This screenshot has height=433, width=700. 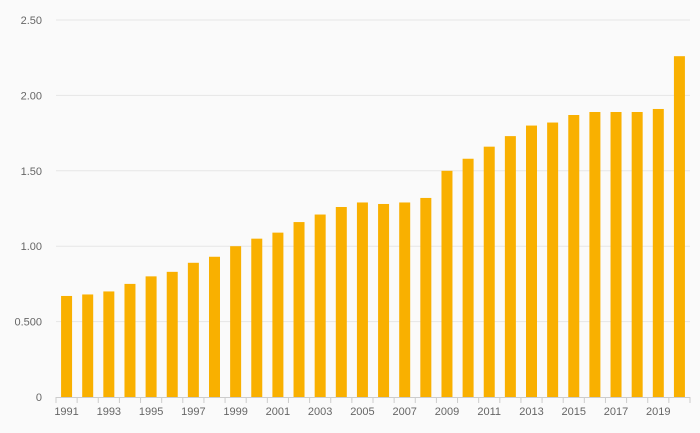 What do you see at coordinates (320, 305) in the screenshot?
I see `bar-2003` at bounding box center [320, 305].